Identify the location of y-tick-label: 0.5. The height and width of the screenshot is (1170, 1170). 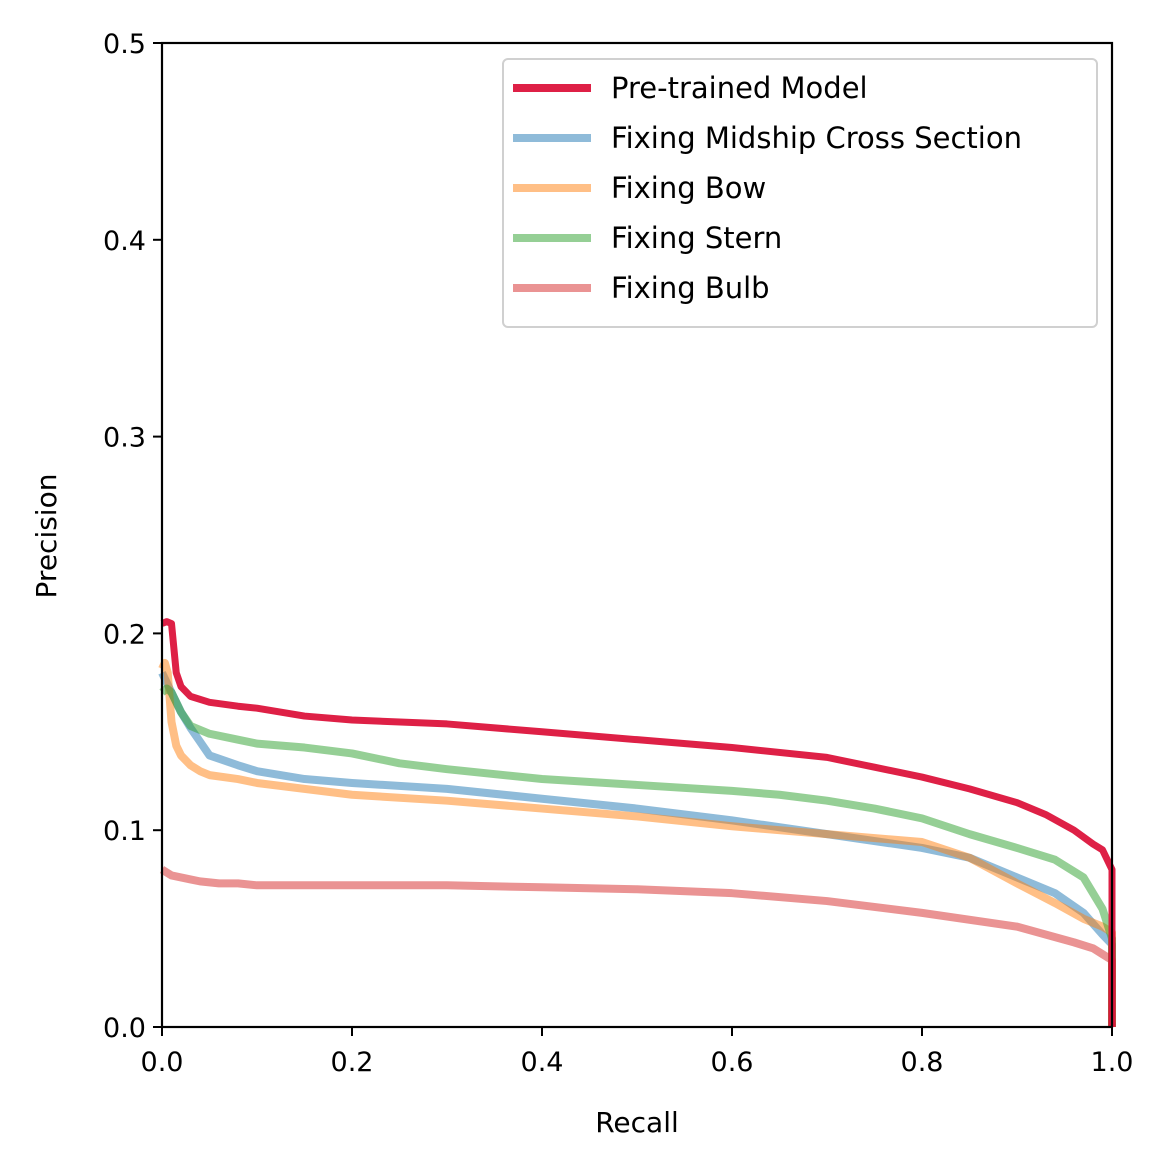
(124, 44).